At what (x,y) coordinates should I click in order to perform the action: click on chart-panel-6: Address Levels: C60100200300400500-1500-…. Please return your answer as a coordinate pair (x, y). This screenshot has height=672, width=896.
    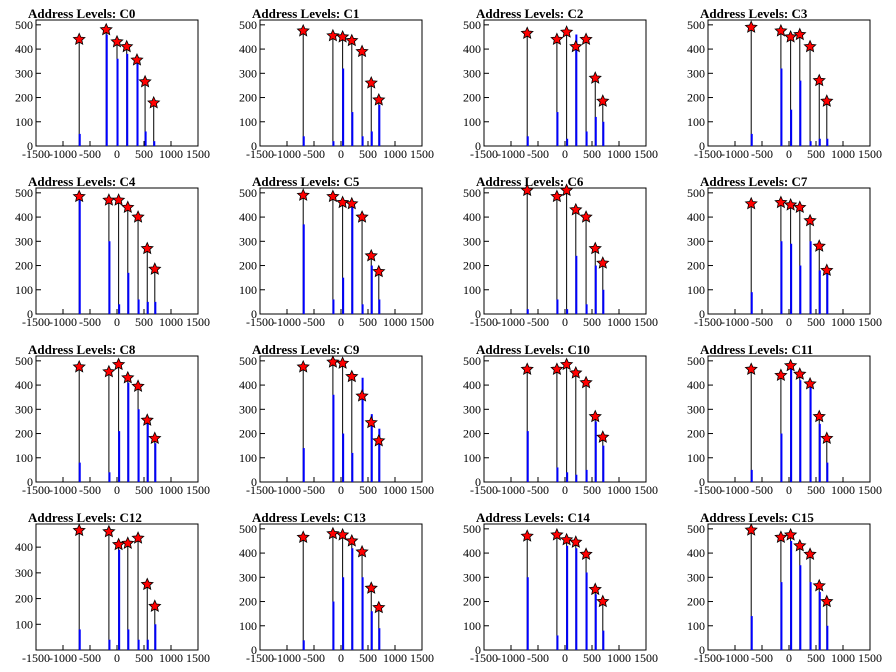
    Looking at the image, I should click on (560, 251).